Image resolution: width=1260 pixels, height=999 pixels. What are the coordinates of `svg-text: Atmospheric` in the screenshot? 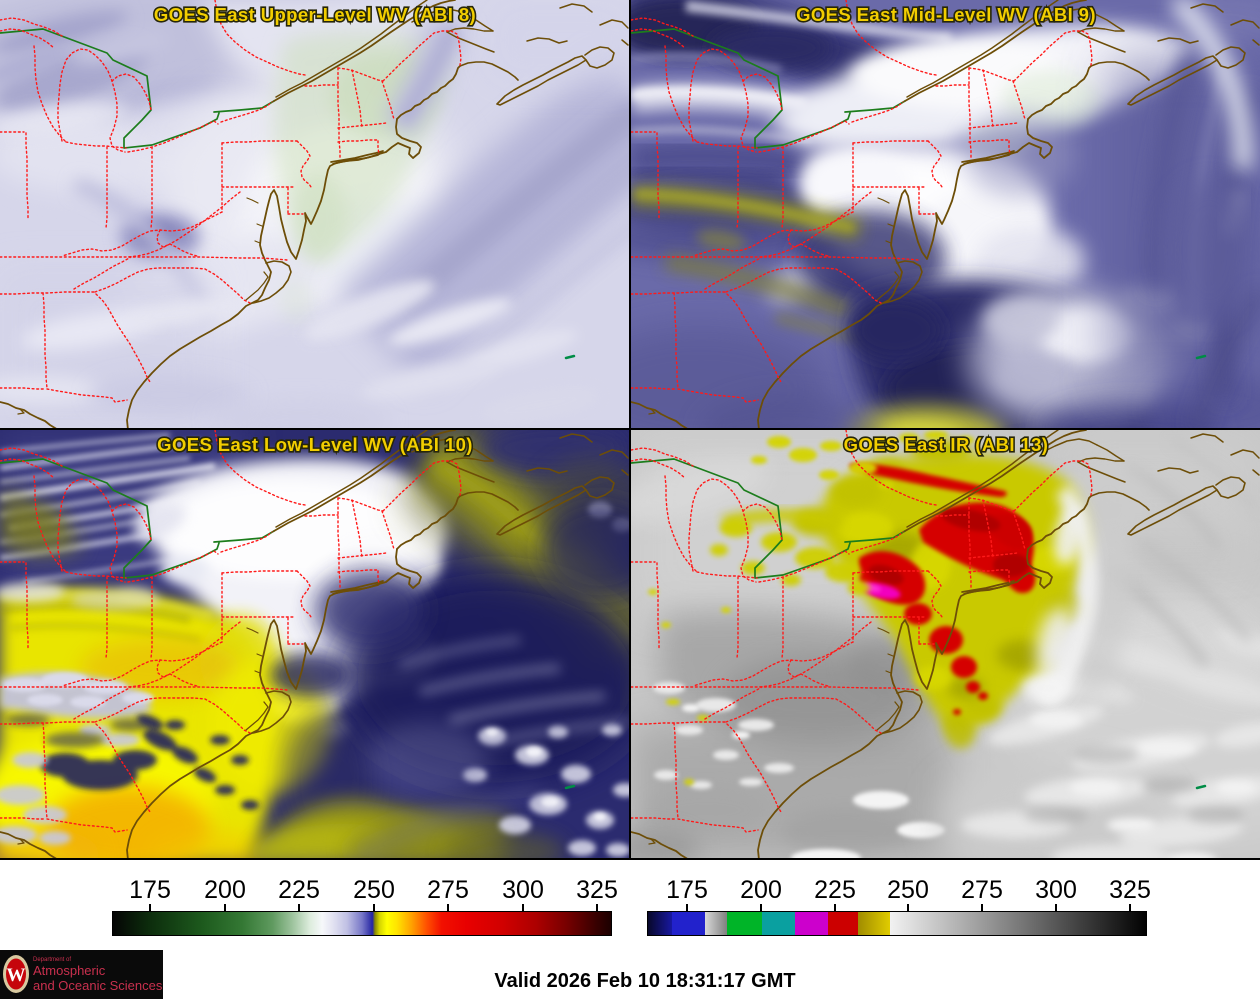 It's located at (69, 970).